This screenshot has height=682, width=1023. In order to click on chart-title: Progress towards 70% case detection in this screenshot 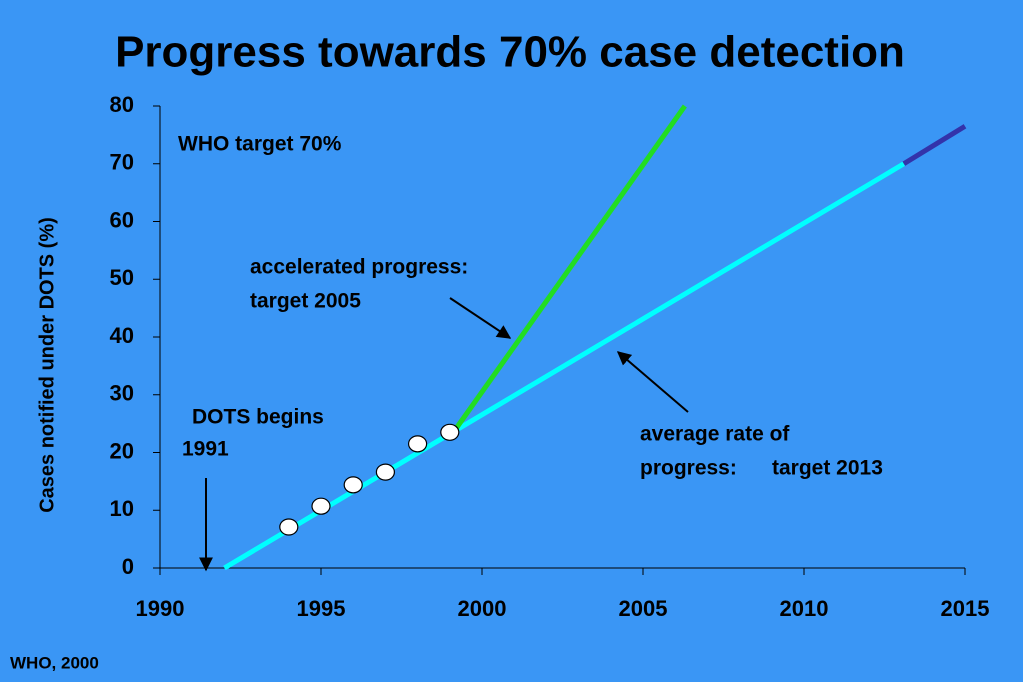, I will do `click(510, 52)`.